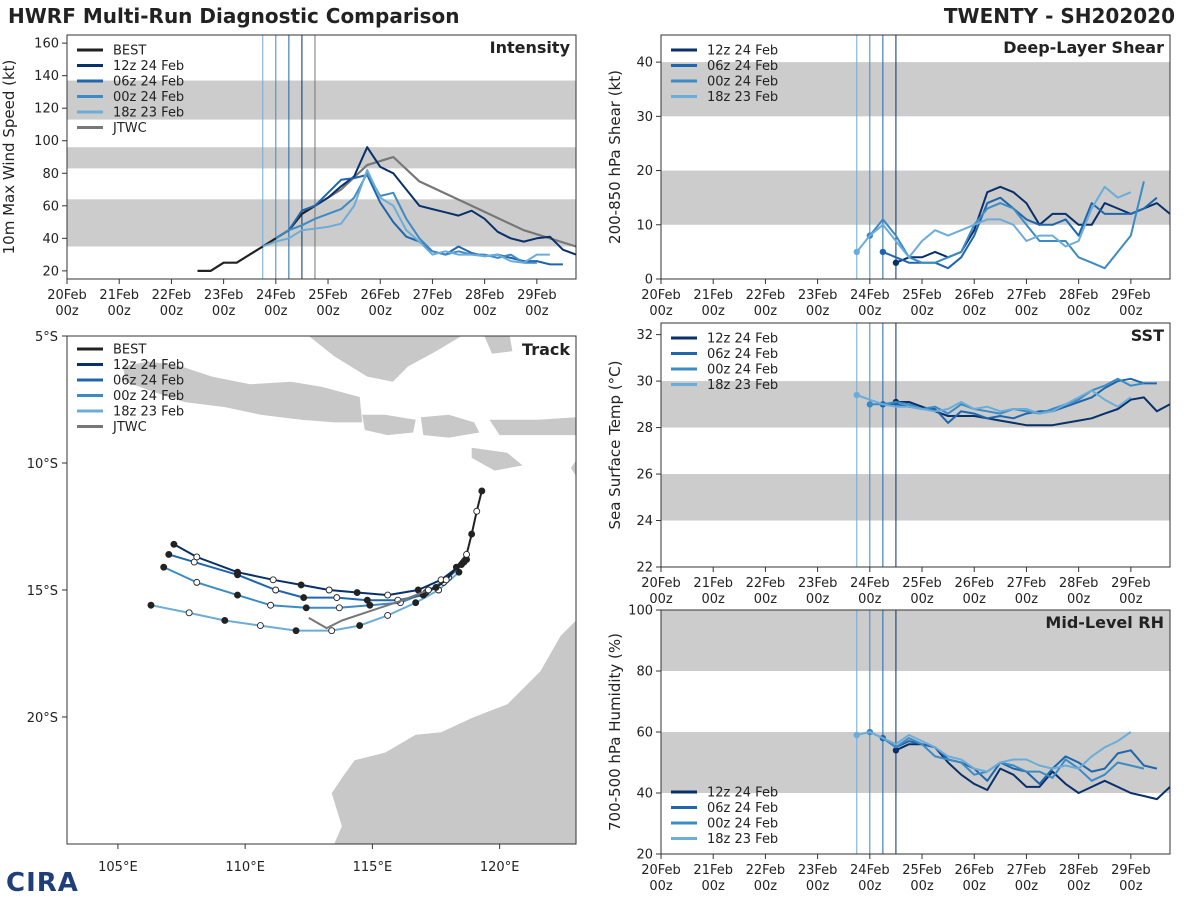  I want to click on sst-frame, so click(915, 445).